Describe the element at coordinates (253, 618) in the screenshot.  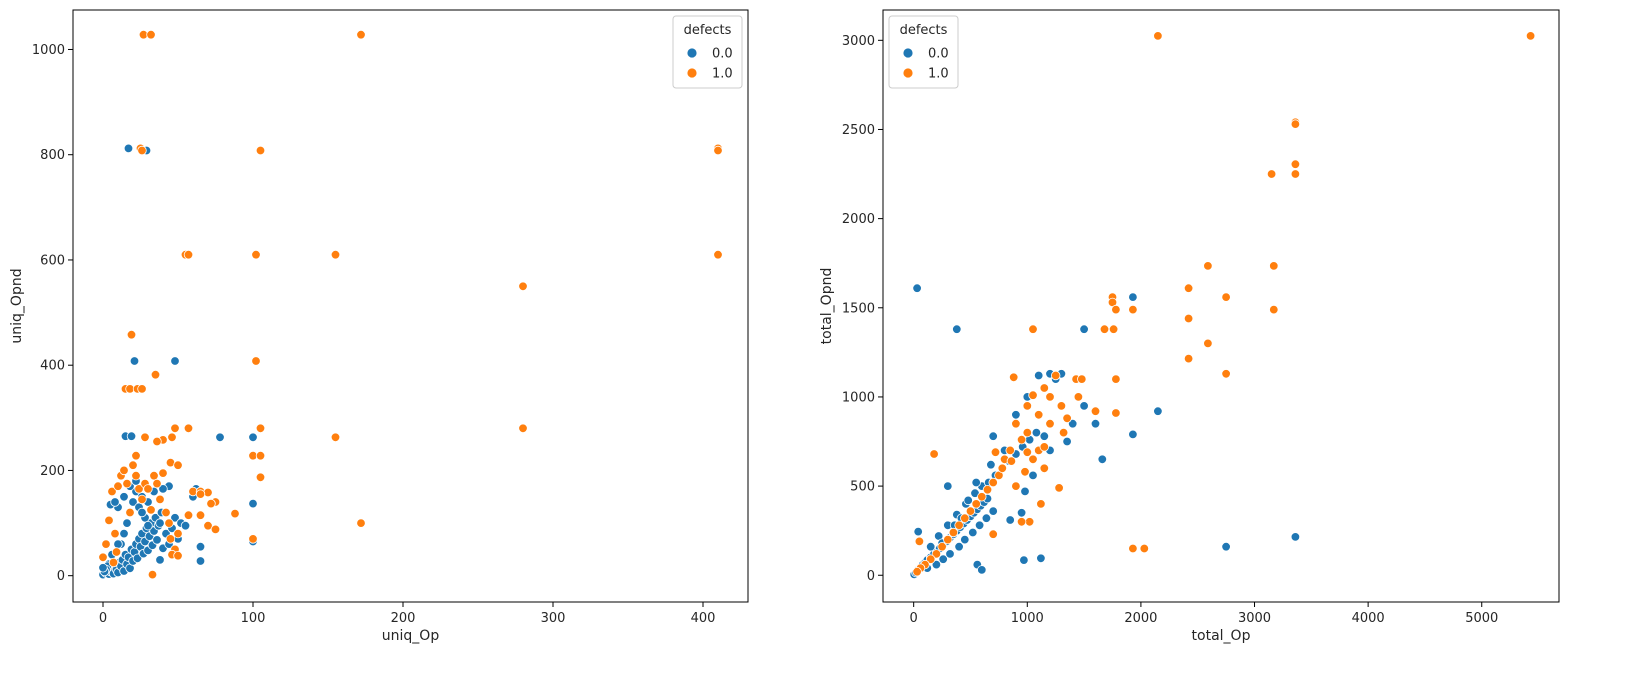
I see `x-tick-label: 100` at that location.